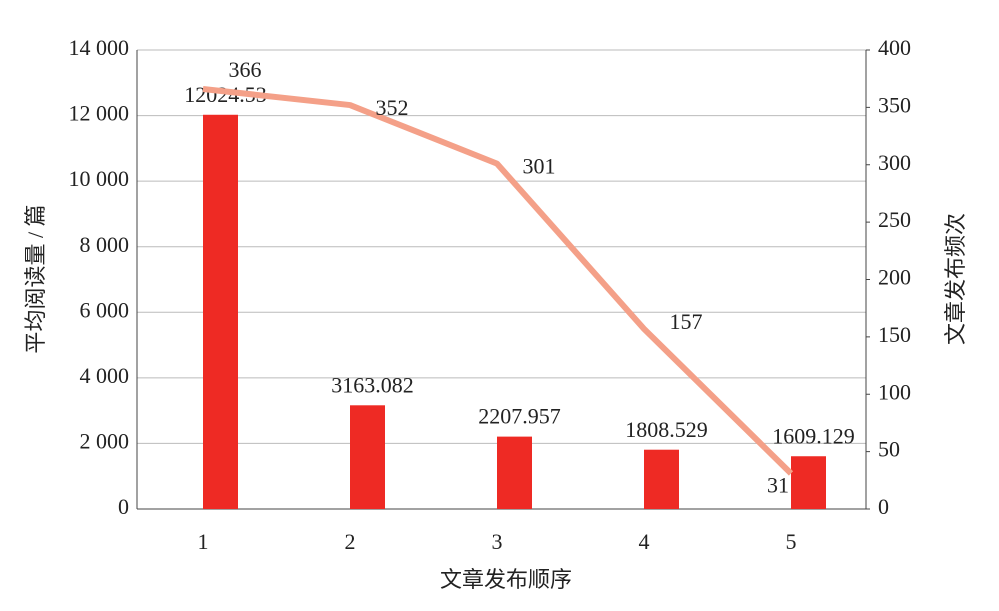  I want to click on y-tick-label: 6 000, so click(105, 309).